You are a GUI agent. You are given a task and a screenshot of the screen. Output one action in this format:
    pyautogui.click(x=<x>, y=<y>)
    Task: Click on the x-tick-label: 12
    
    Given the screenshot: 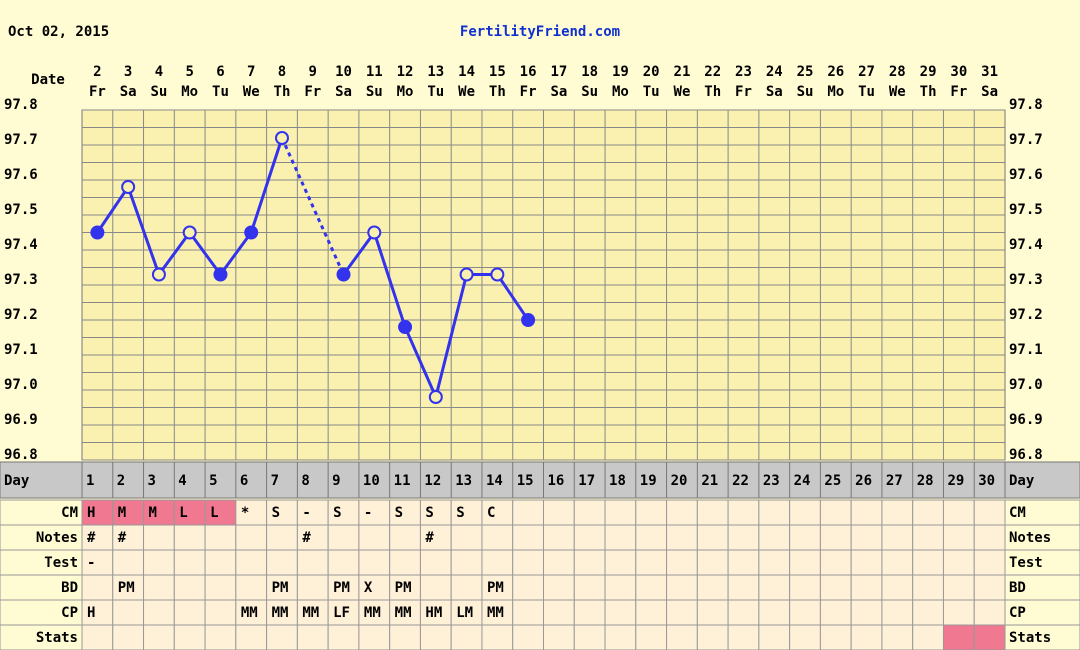 What is the action you would take?
    pyautogui.click(x=405, y=72)
    